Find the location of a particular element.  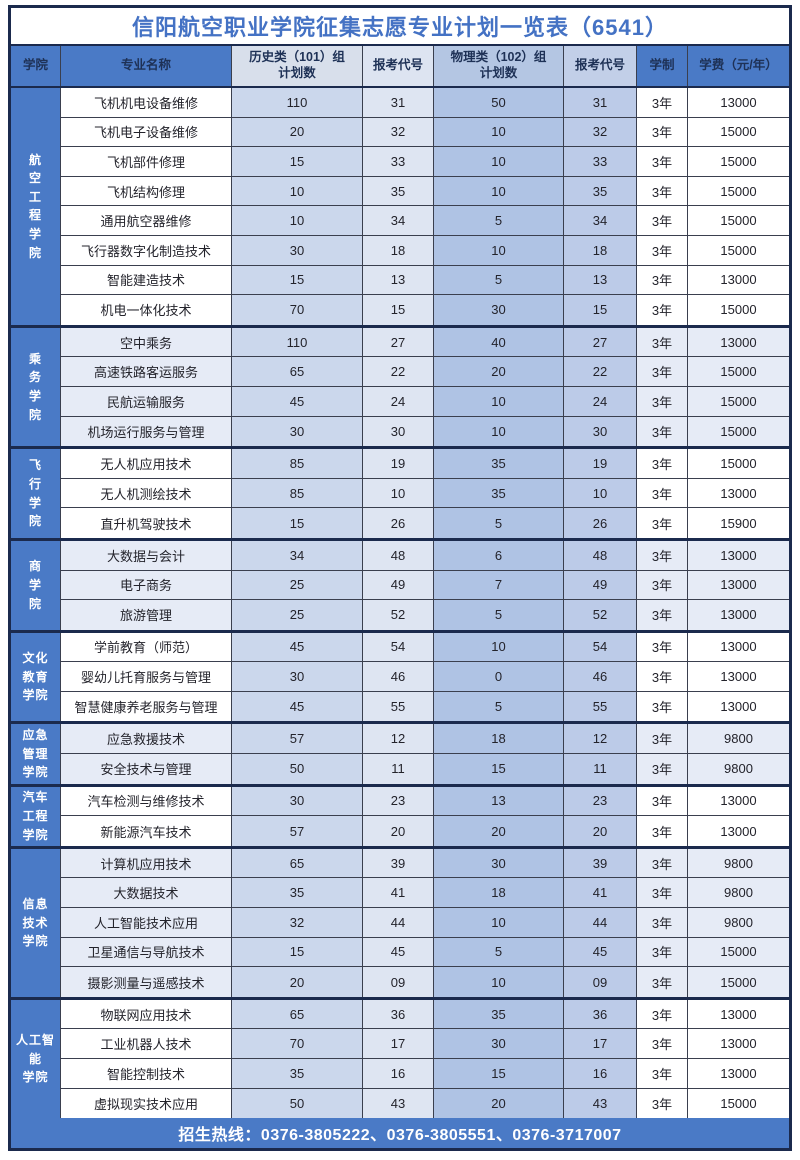

history-plan-cell: 10 is located at coordinates (297, 191).